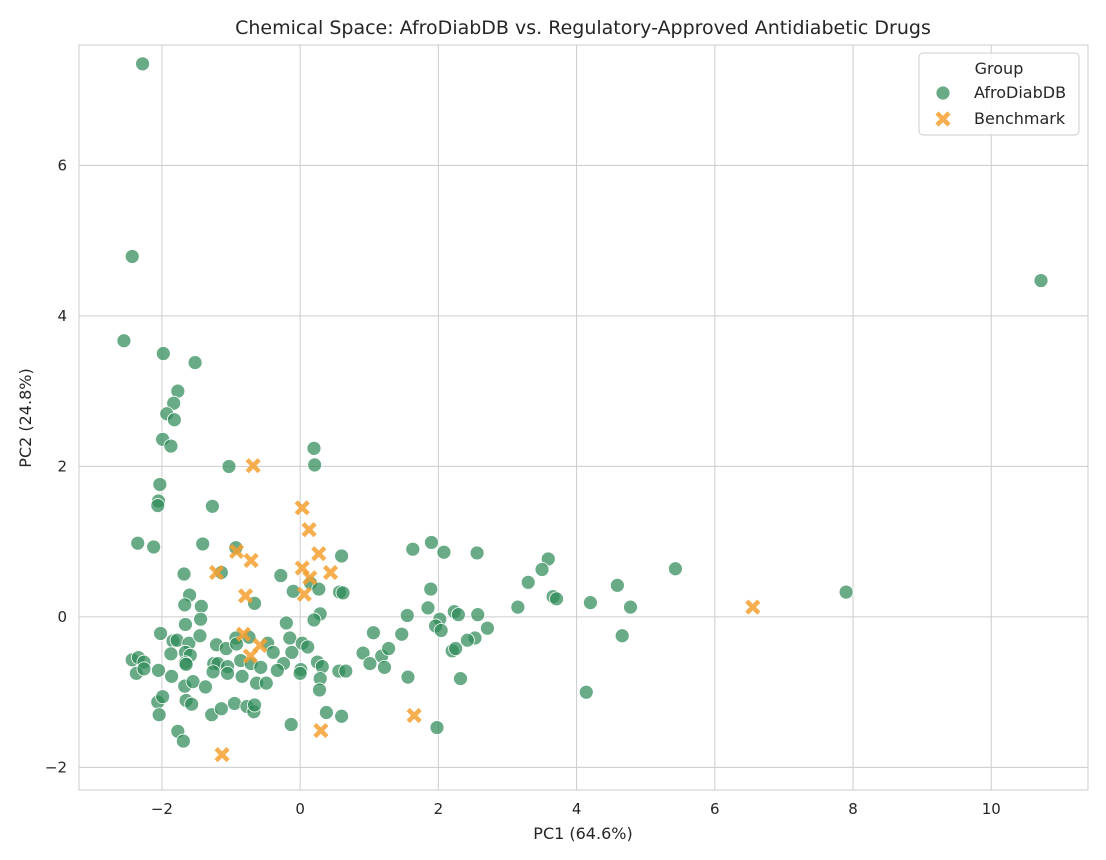 The width and height of the screenshot is (1106, 860). I want to click on legend-title: Group, so click(999, 68).